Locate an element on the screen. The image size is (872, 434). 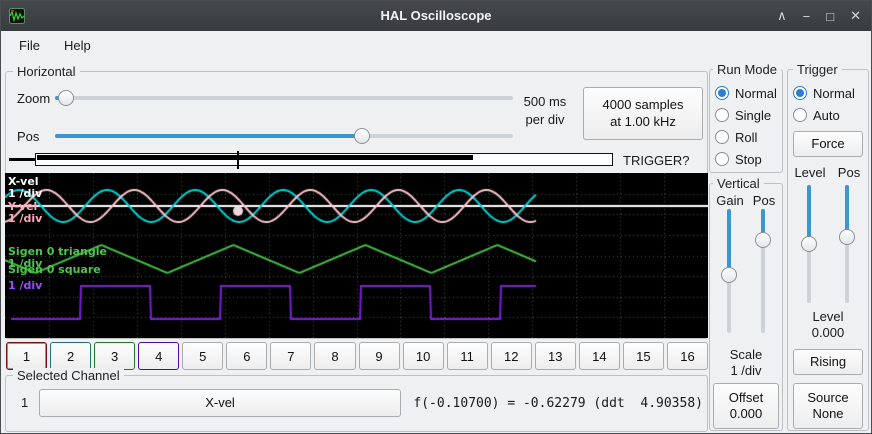
hpos-slider-handle is located at coordinates (361, 136).